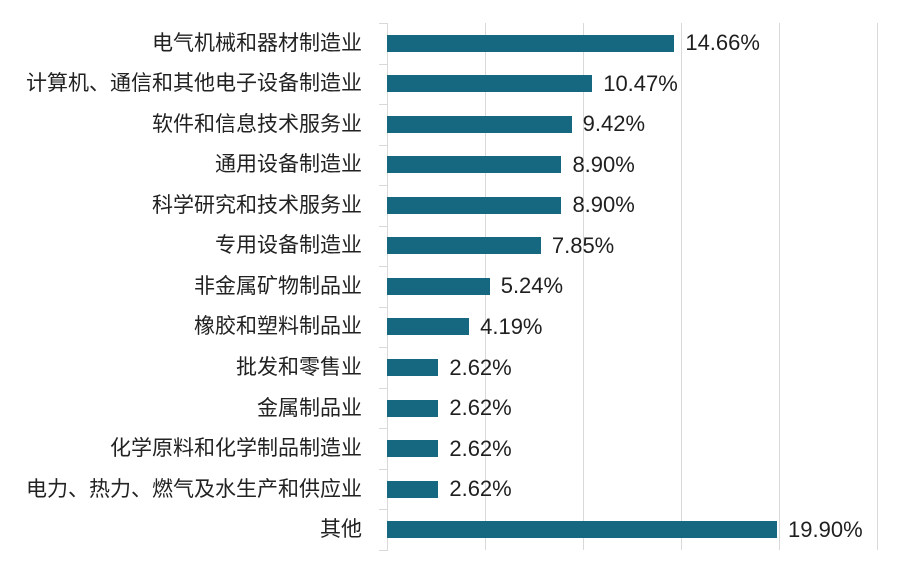 The height and width of the screenshot is (574, 903). I want to click on chart-row: 金属制品业 2.62%, so click(451, 408).